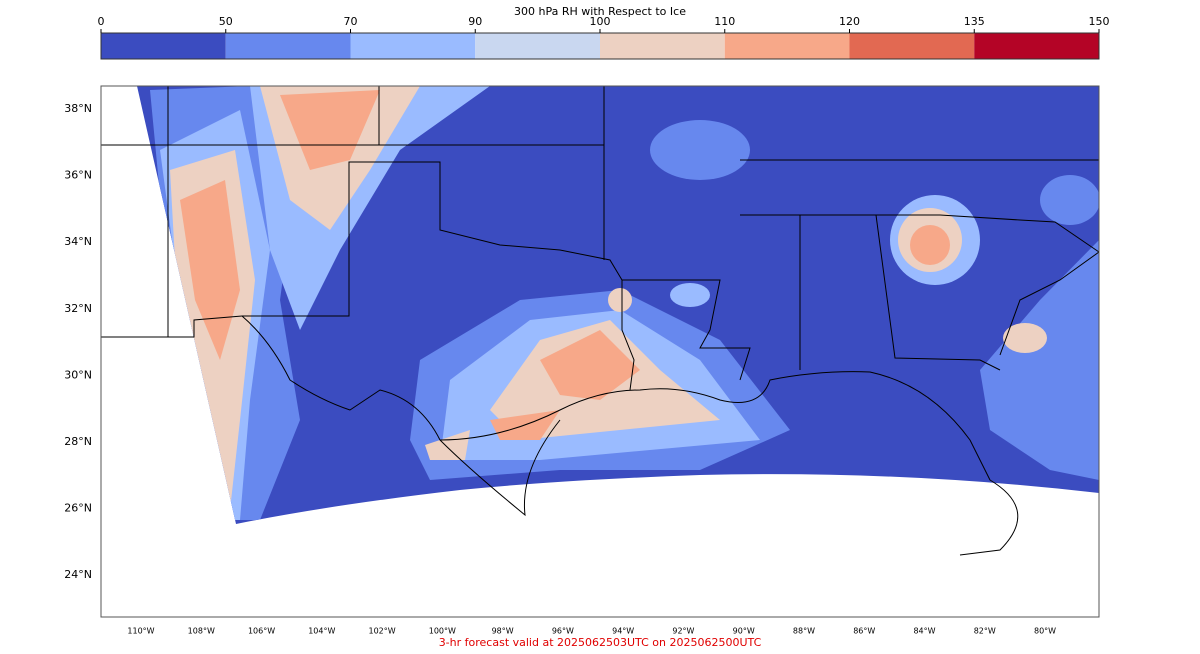 This screenshot has width=1200, height=654. What do you see at coordinates (381, 631) in the screenshot?
I see `lon-label: 102°W` at bounding box center [381, 631].